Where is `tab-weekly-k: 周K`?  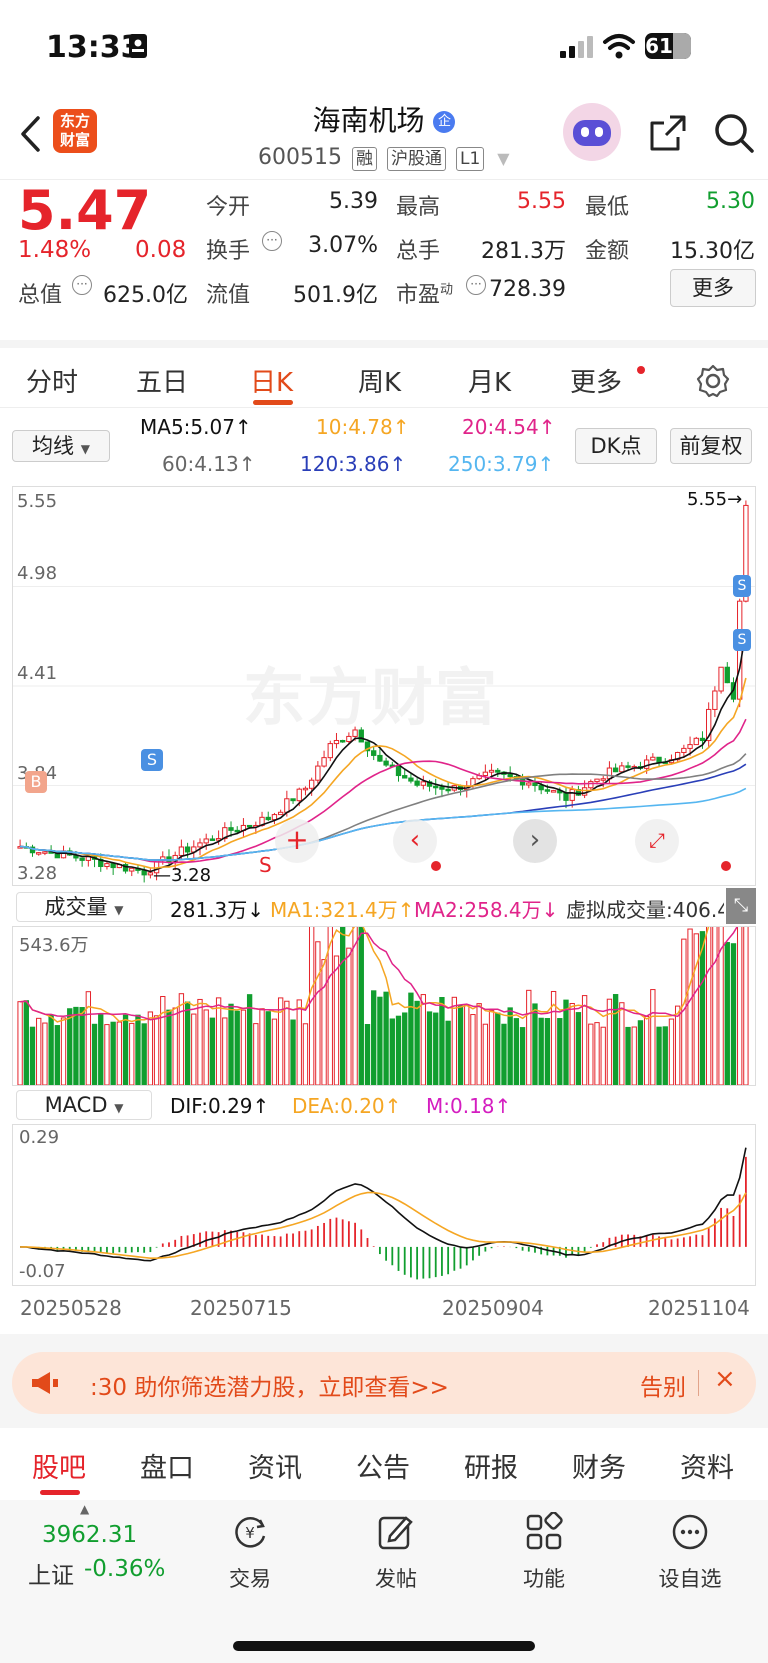
tab-weekly-k: 周K is located at coordinates (380, 383).